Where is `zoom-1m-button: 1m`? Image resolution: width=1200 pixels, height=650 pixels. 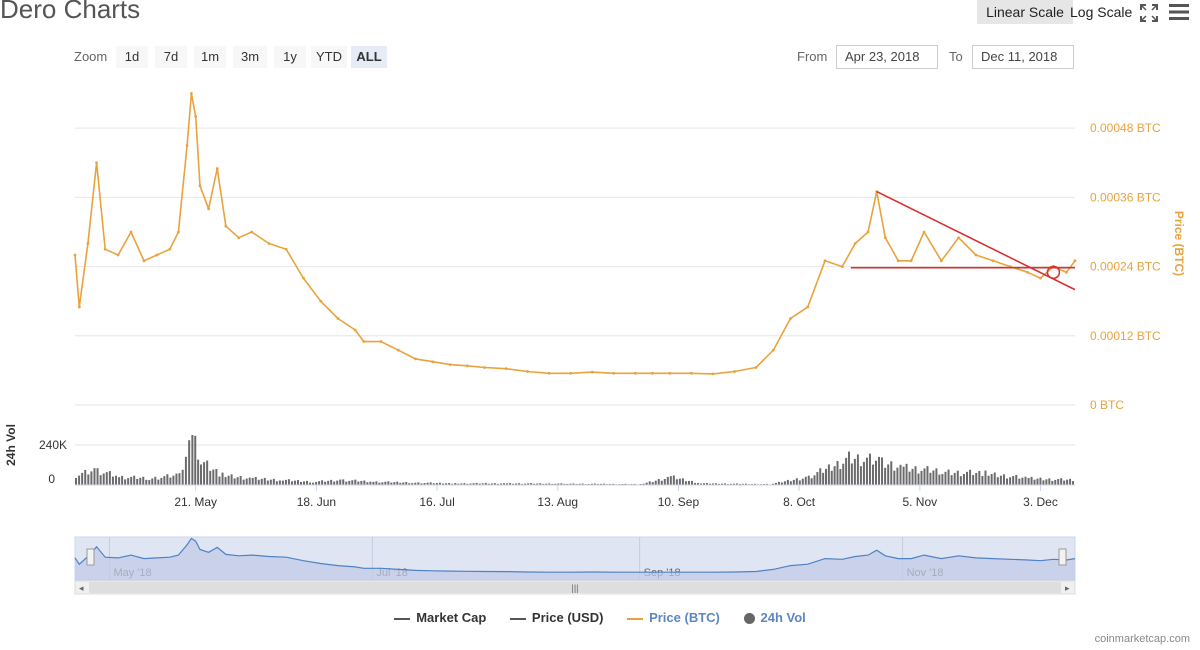
zoom-1m-button: 1m is located at coordinates (210, 57).